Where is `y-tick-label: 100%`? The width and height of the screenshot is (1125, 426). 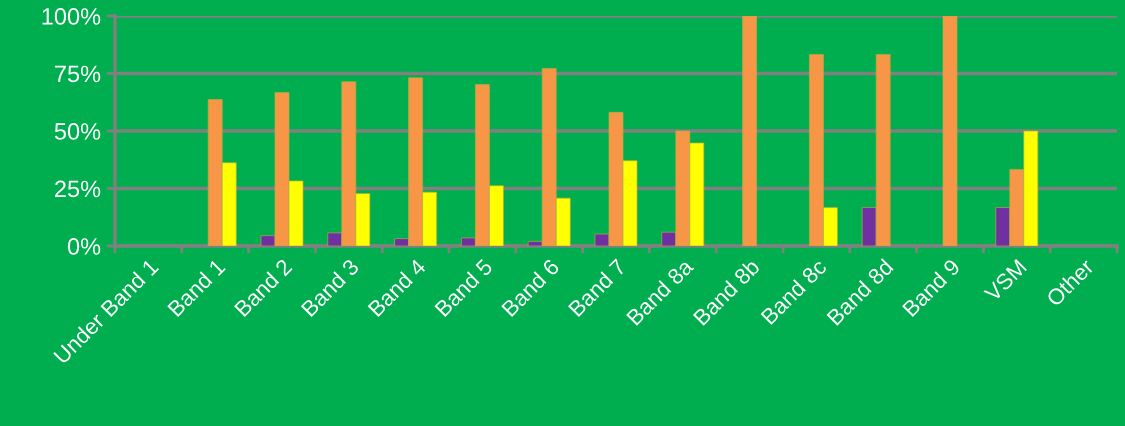
y-tick-label: 100% is located at coordinates (71, 16).